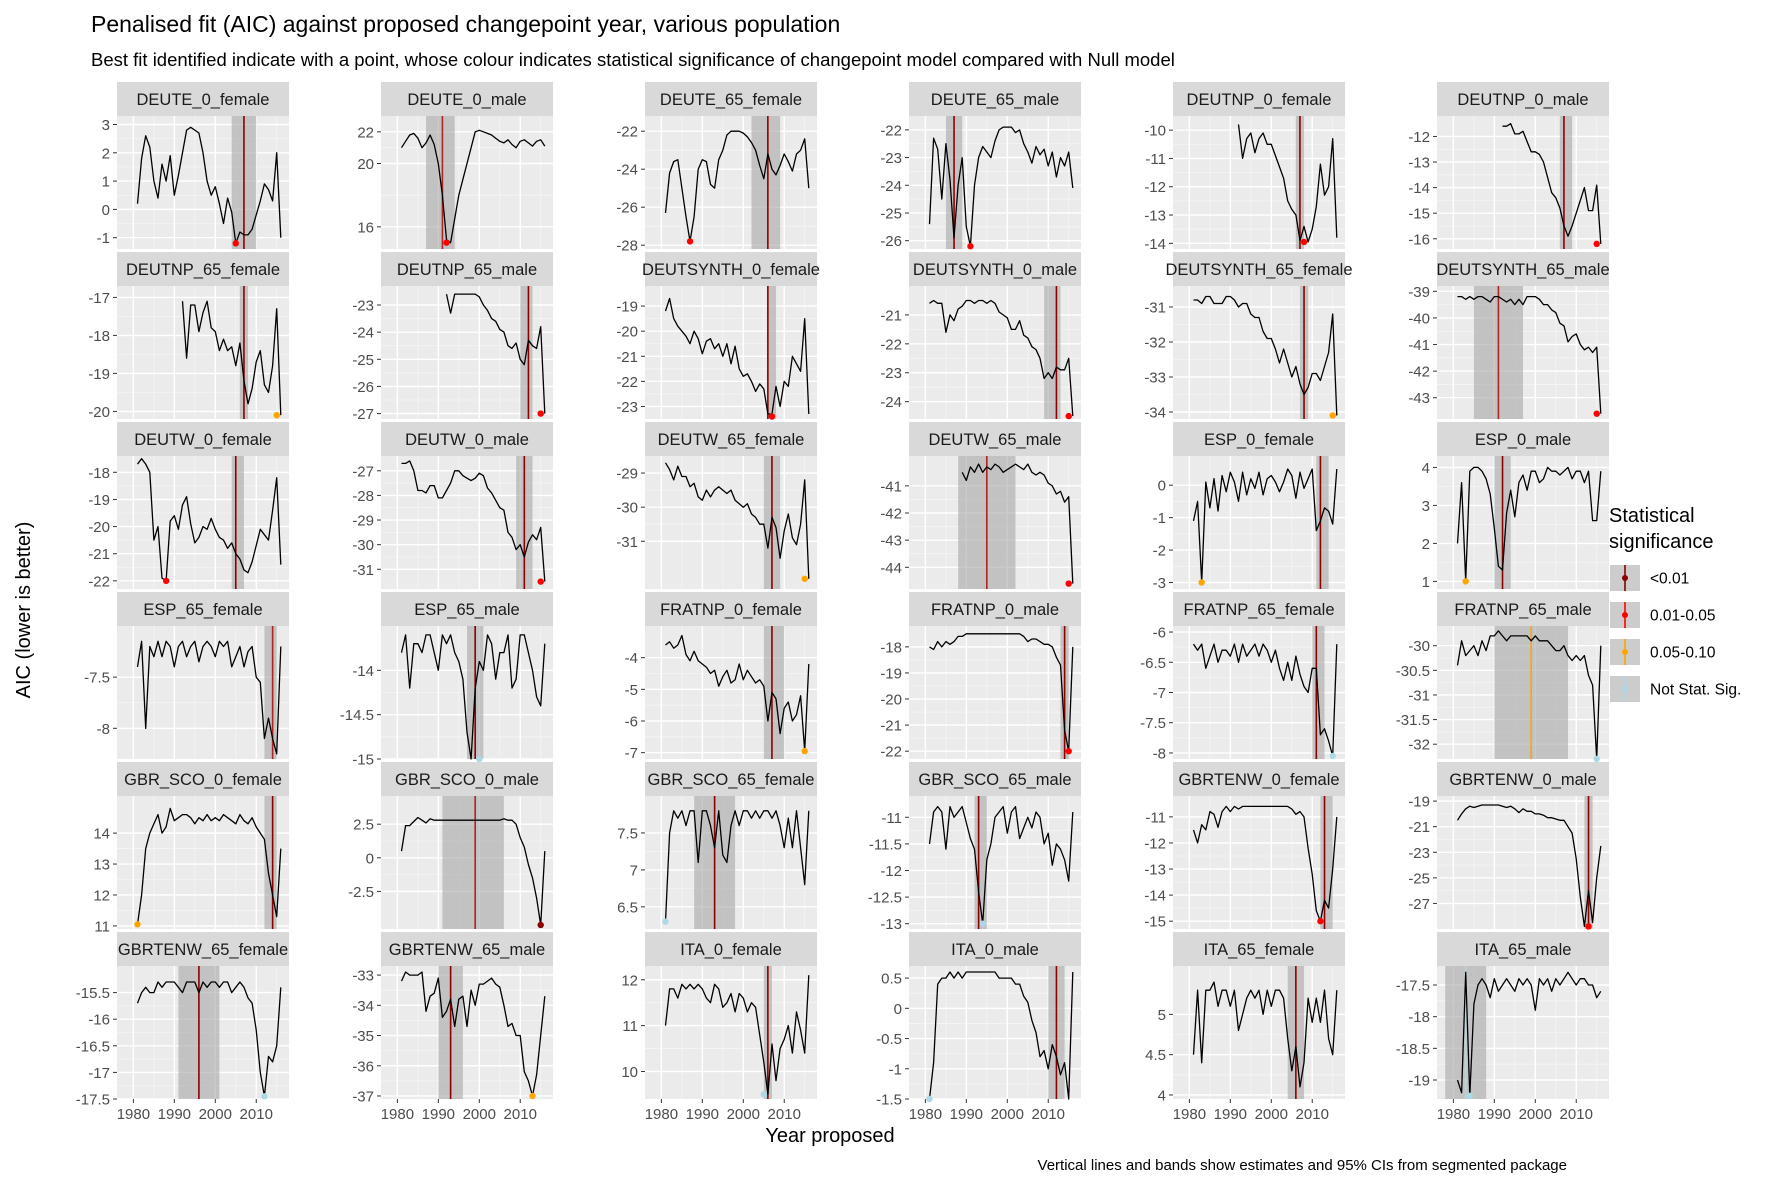  I want to click on facet-panel: DEUTNP_0_male -12 -13 -14 -15 -16, so click(1508, 165).